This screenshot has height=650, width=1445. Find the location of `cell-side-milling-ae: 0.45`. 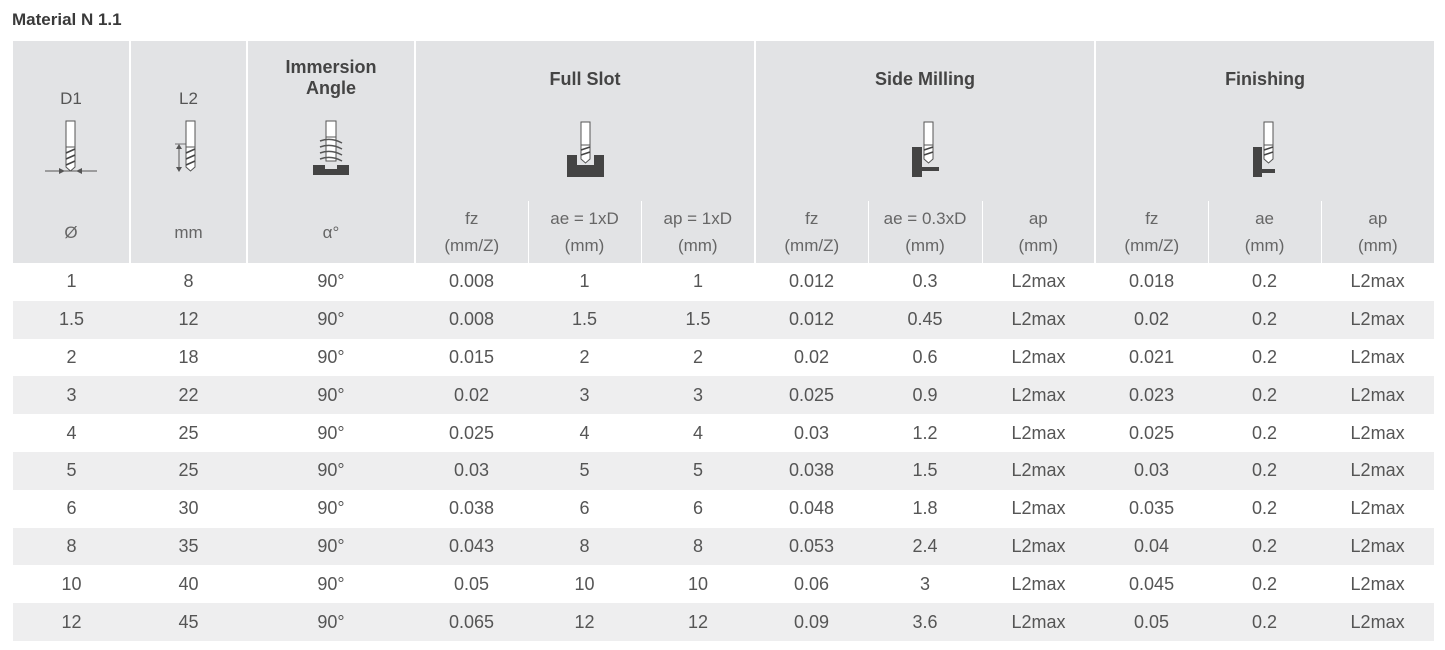

cell-side-milling-ae: 0.45 is located at coordinates (925, 319).